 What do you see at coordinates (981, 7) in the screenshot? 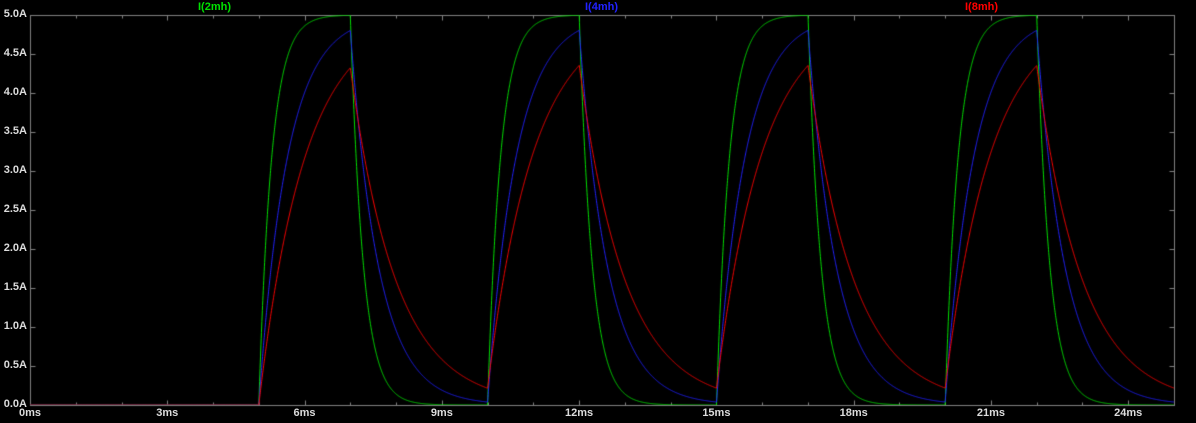
I see `trace-label-i8mh: I(8mh)` at bounding box center [981, 7].